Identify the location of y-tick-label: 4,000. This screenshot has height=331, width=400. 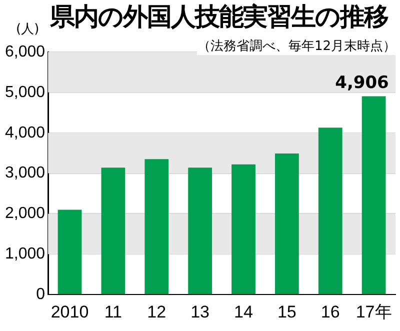
(25, 133).